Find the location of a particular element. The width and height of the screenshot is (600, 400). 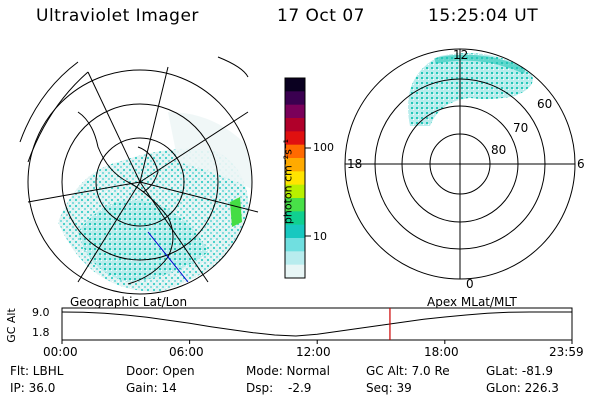

info-gc-alt: GC Alt: 7.0 Re is located at coordinates (408, 371).